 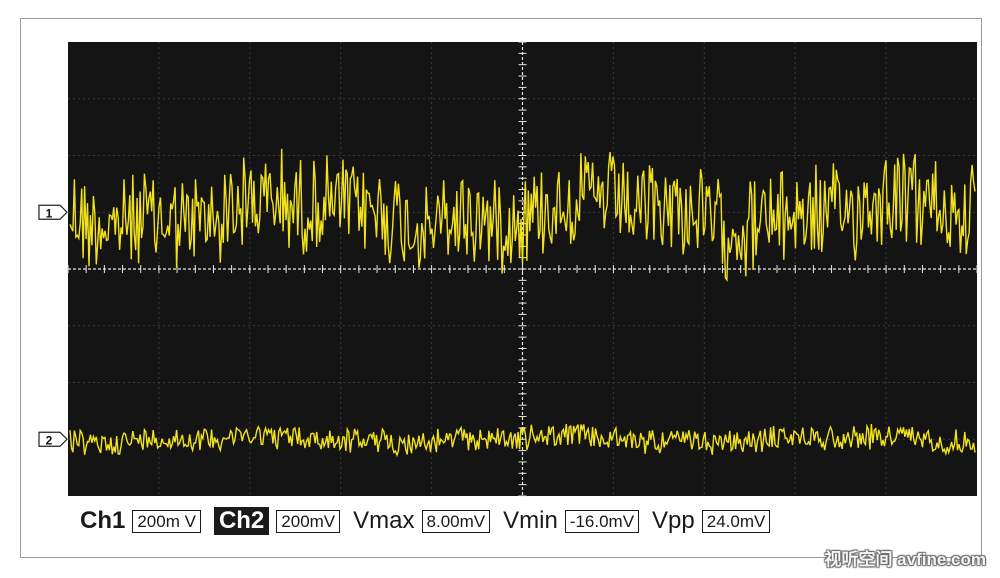 I want to click on channel-markers: 12, so click(x=53, y=325).